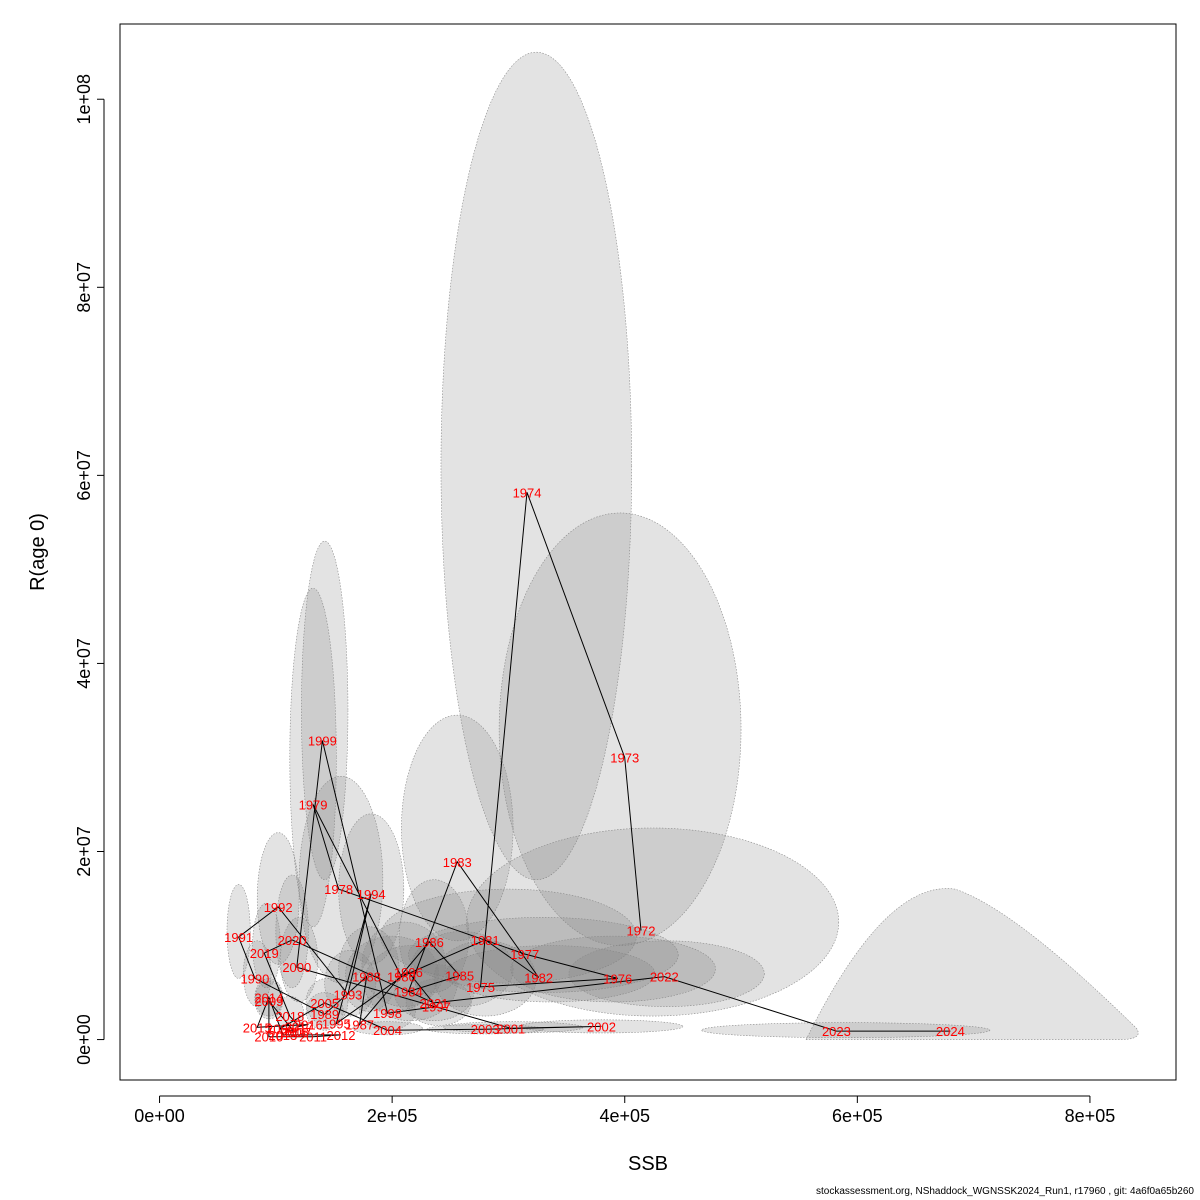  I want to click on year-label-1993: 1993, so click(347, 994).